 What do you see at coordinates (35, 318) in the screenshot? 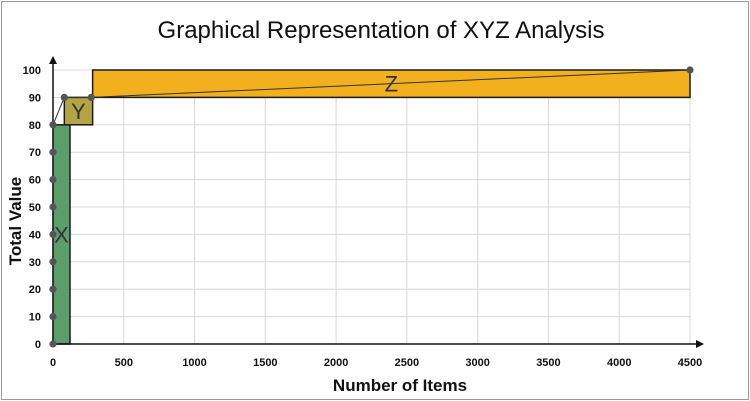
I see `y-tick-label: 10` at bounding box center [35, 318].